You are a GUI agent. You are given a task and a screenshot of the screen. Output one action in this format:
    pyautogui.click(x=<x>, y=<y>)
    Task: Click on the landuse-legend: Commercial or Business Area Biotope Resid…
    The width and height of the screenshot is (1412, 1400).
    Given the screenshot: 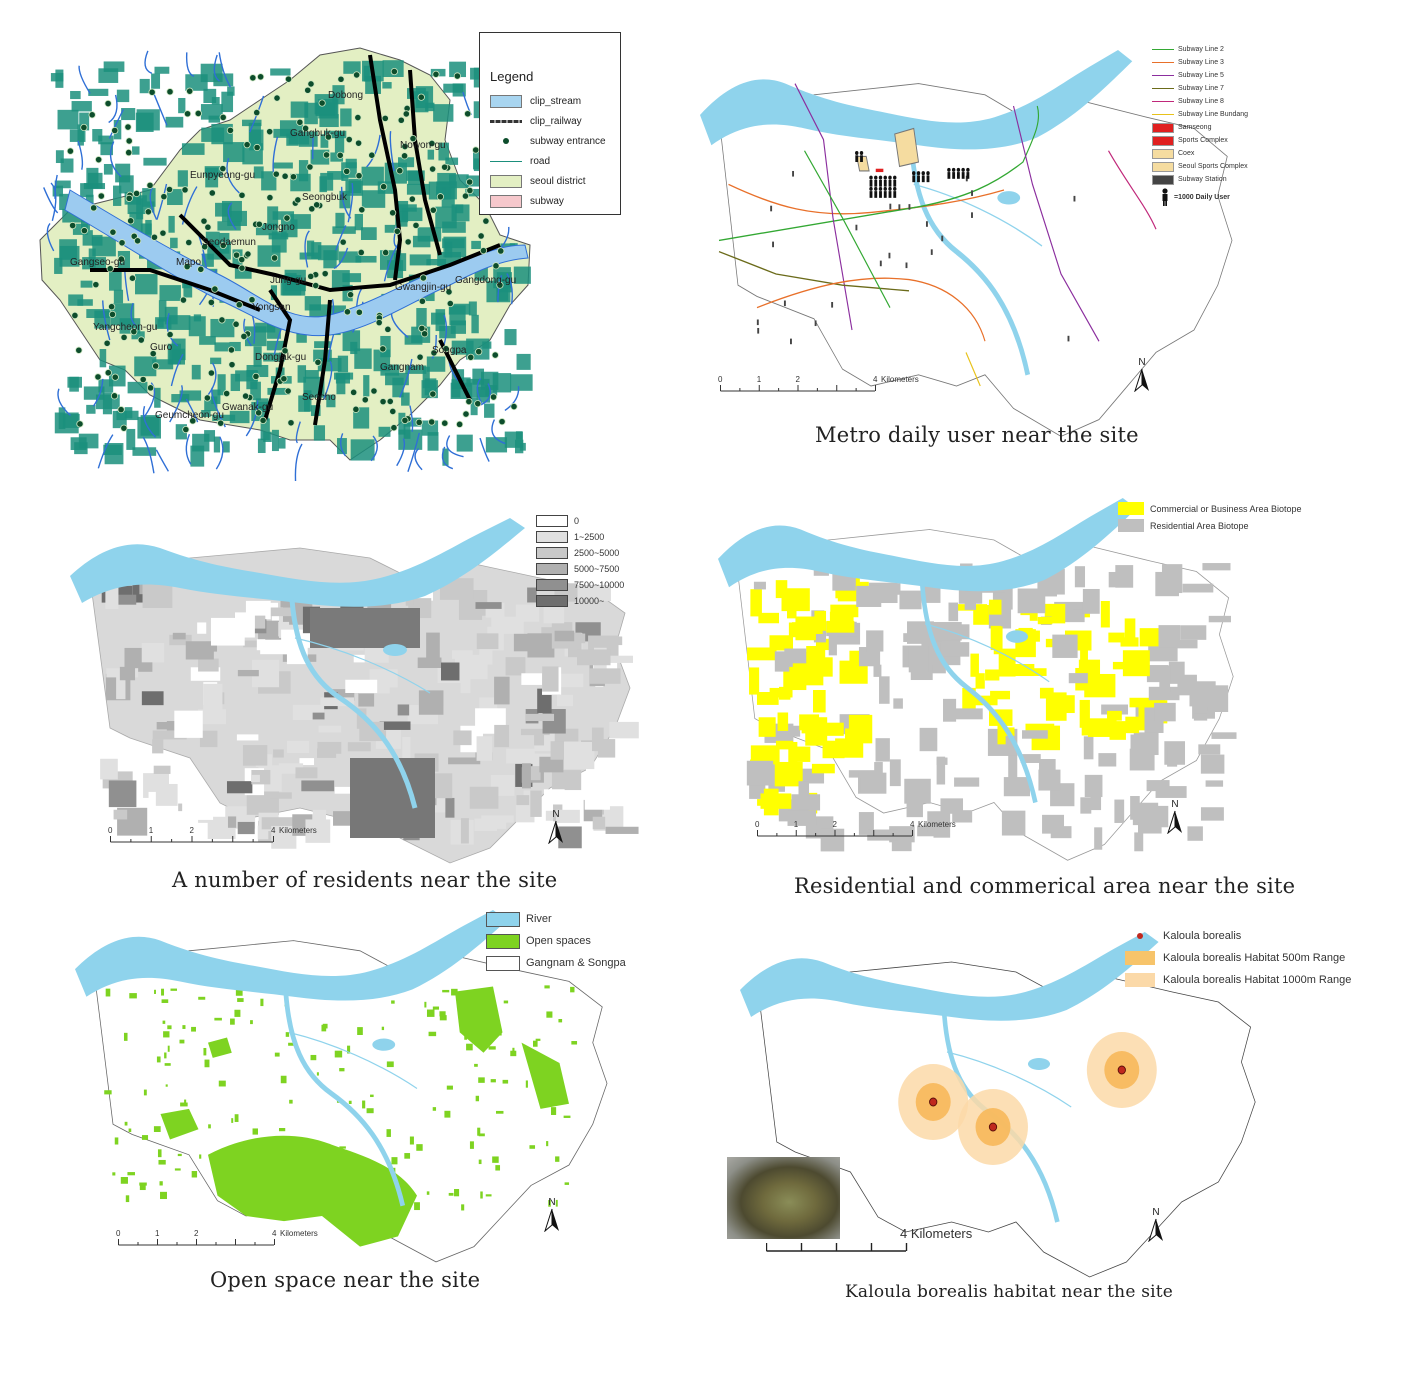 What is the action you would take?
    pyautogui.click(x=1210, y=517)
    